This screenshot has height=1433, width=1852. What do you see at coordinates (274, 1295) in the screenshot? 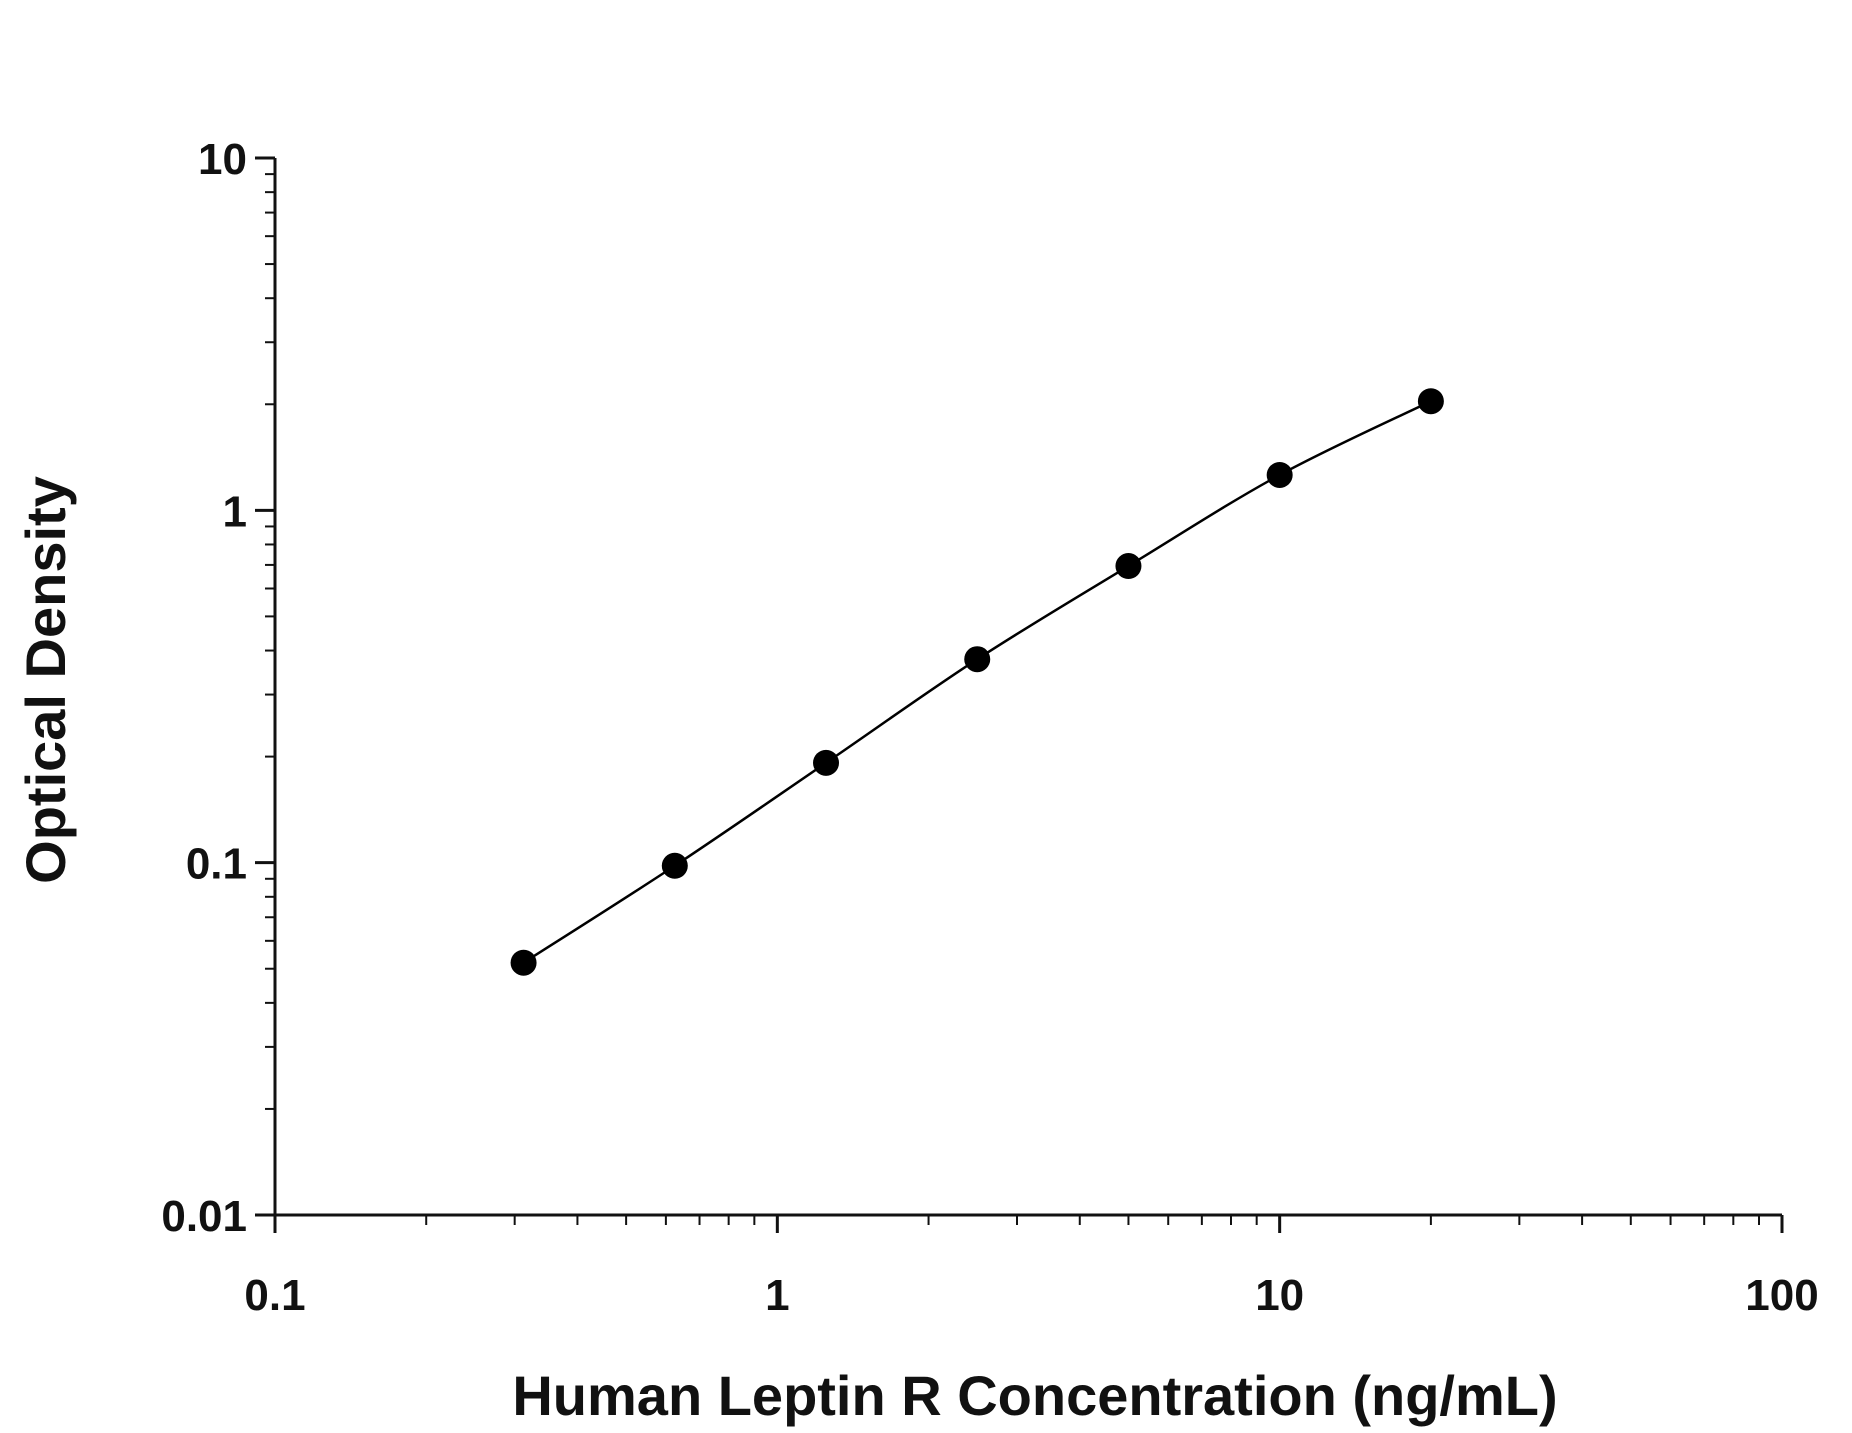
I see `x-tick-label: 0.1` at bounding box center [274, 1295].